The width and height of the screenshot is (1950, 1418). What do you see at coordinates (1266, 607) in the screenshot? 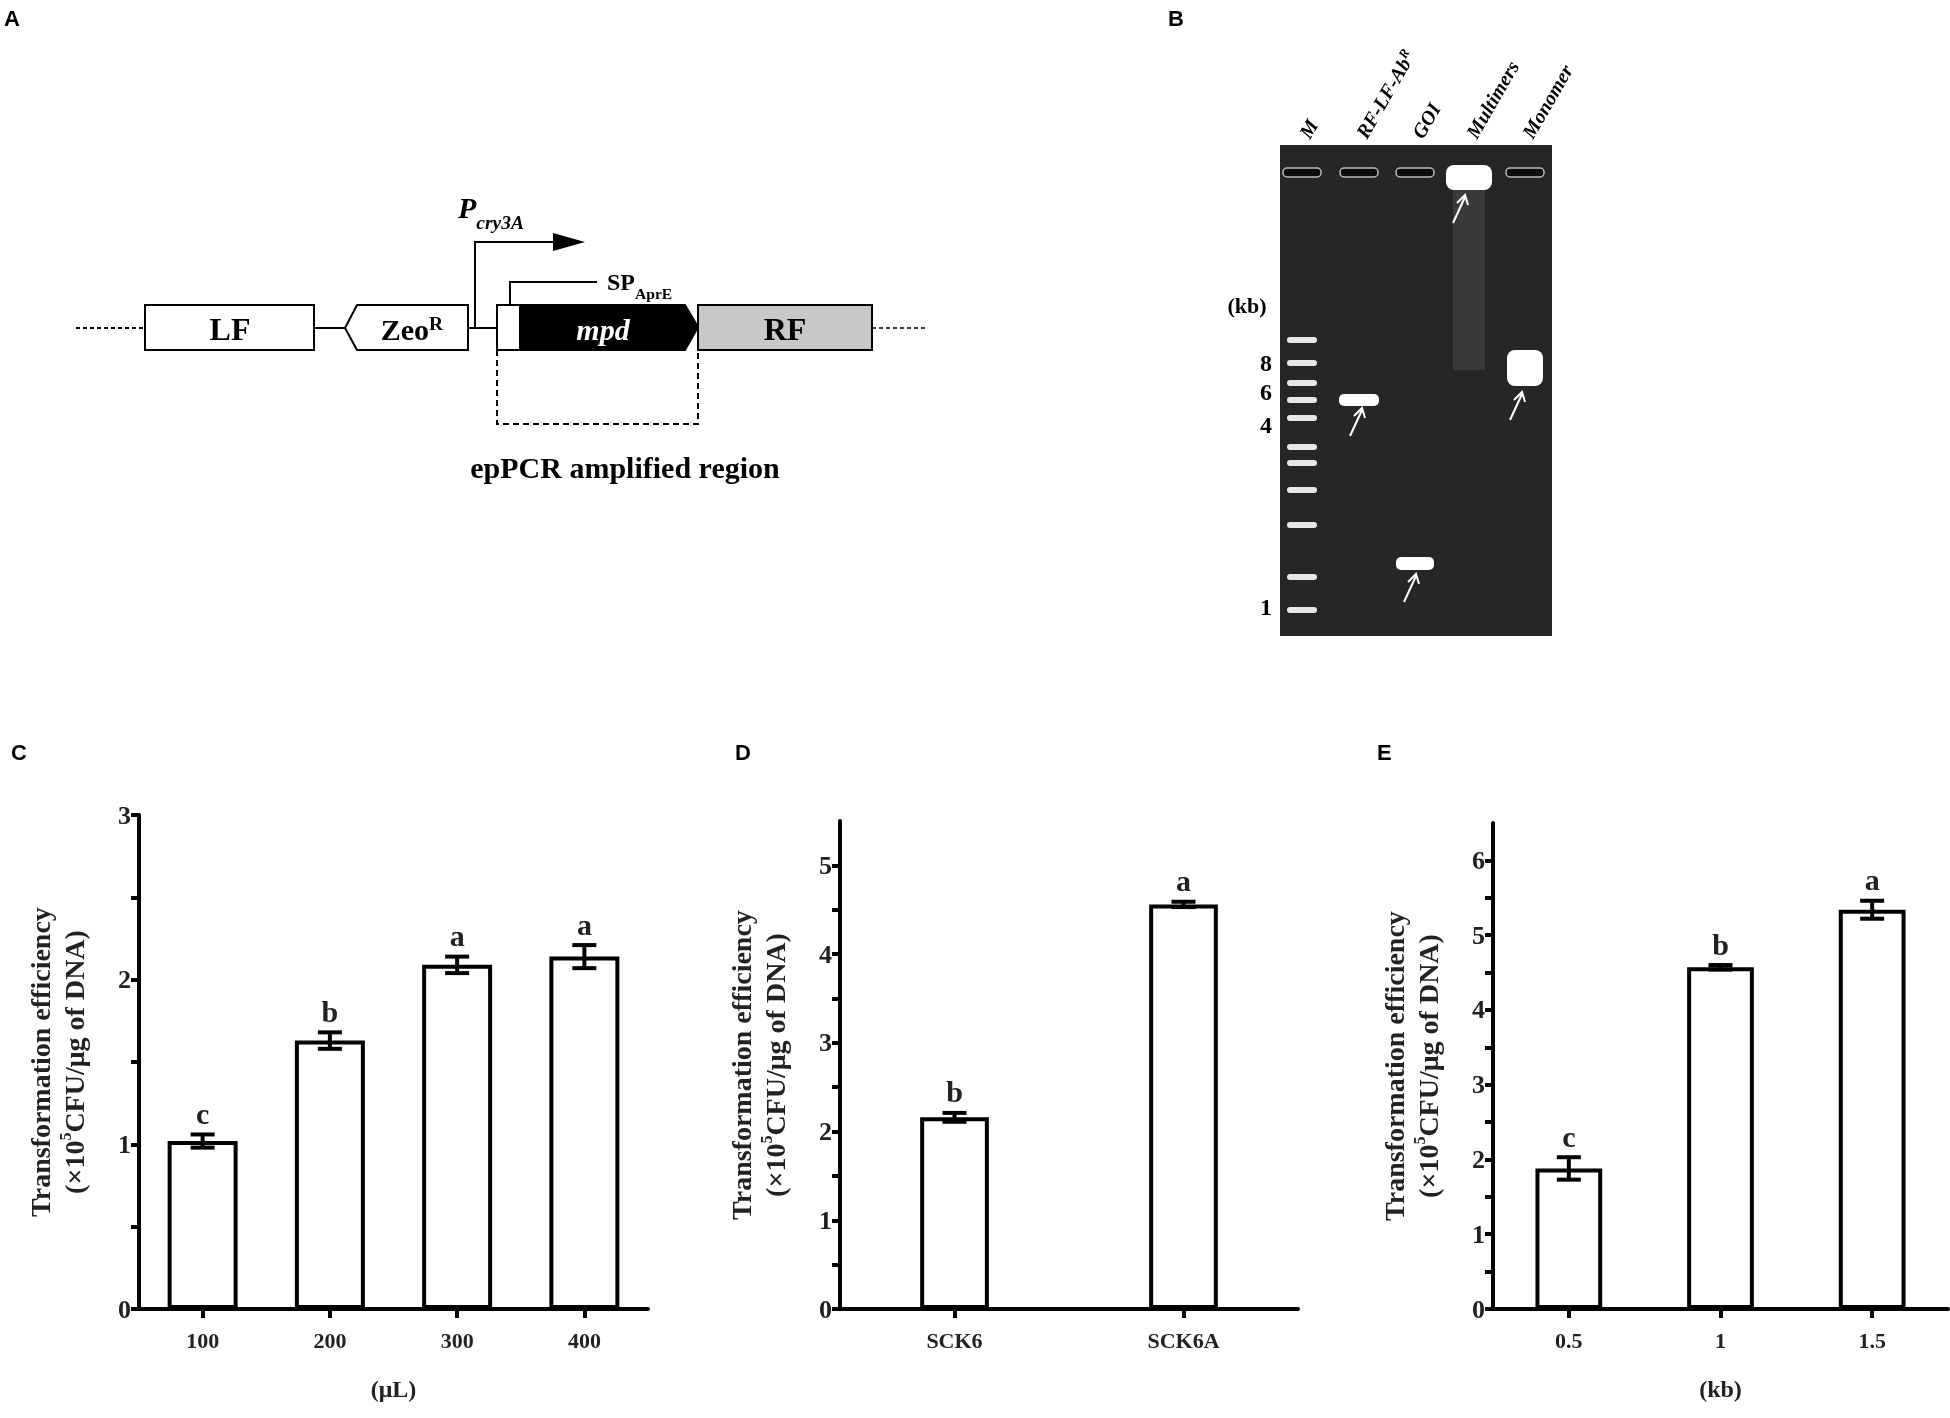
I see `text: 1` at bounding box center [1266, 607].